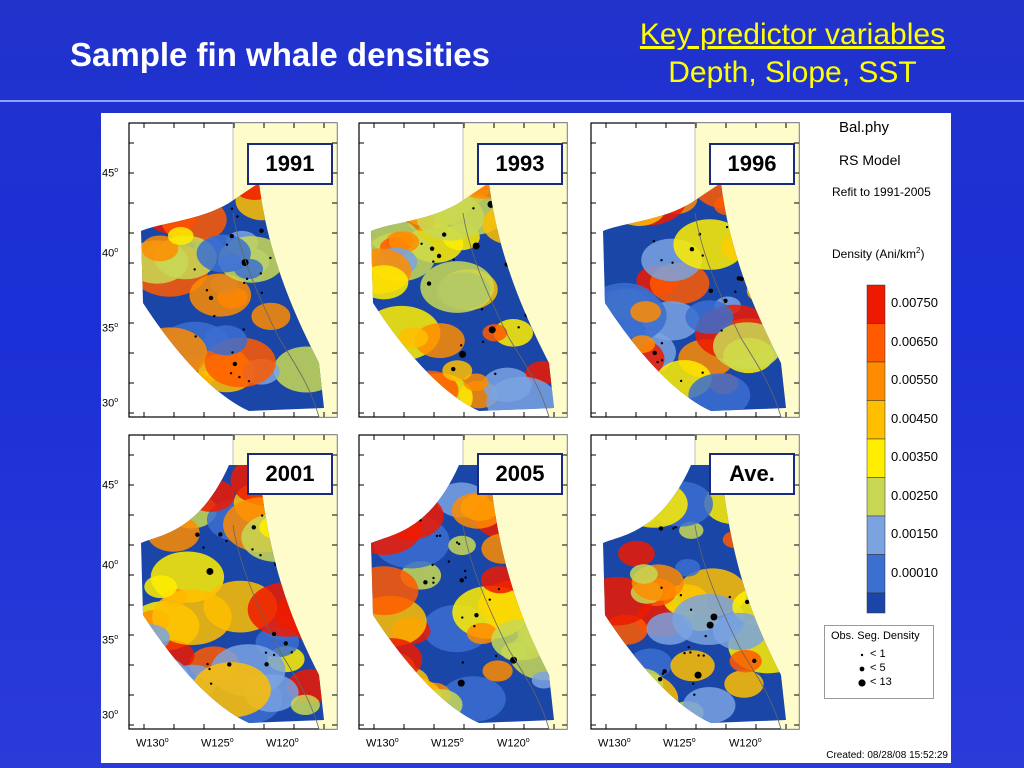 The width and height of the screenshot is (1024, 768). I want to click on colorbar-label: 0.00550, so click(914, 379).